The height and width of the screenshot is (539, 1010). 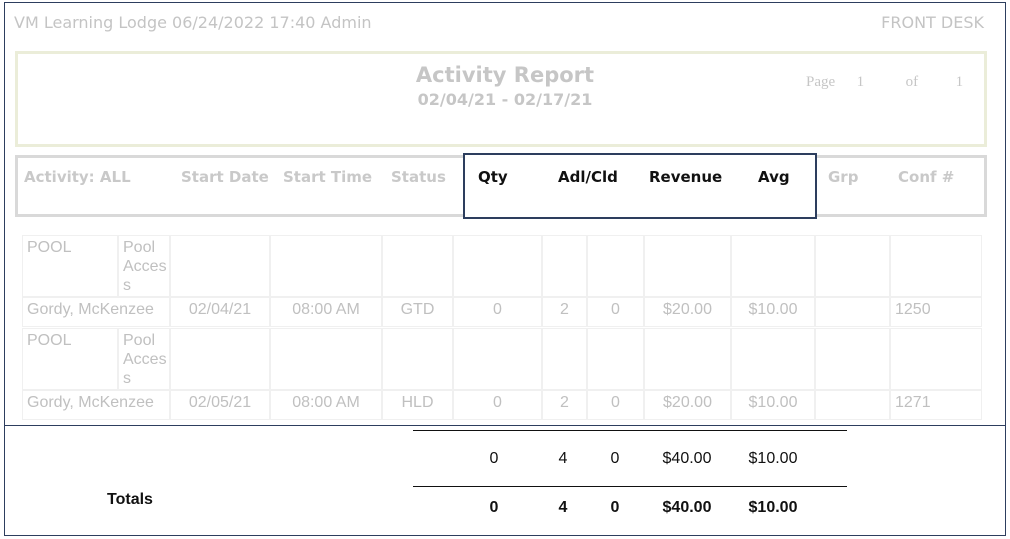 I want to click on start-date-cell: 02/05/21, so click(x=220, y=405).